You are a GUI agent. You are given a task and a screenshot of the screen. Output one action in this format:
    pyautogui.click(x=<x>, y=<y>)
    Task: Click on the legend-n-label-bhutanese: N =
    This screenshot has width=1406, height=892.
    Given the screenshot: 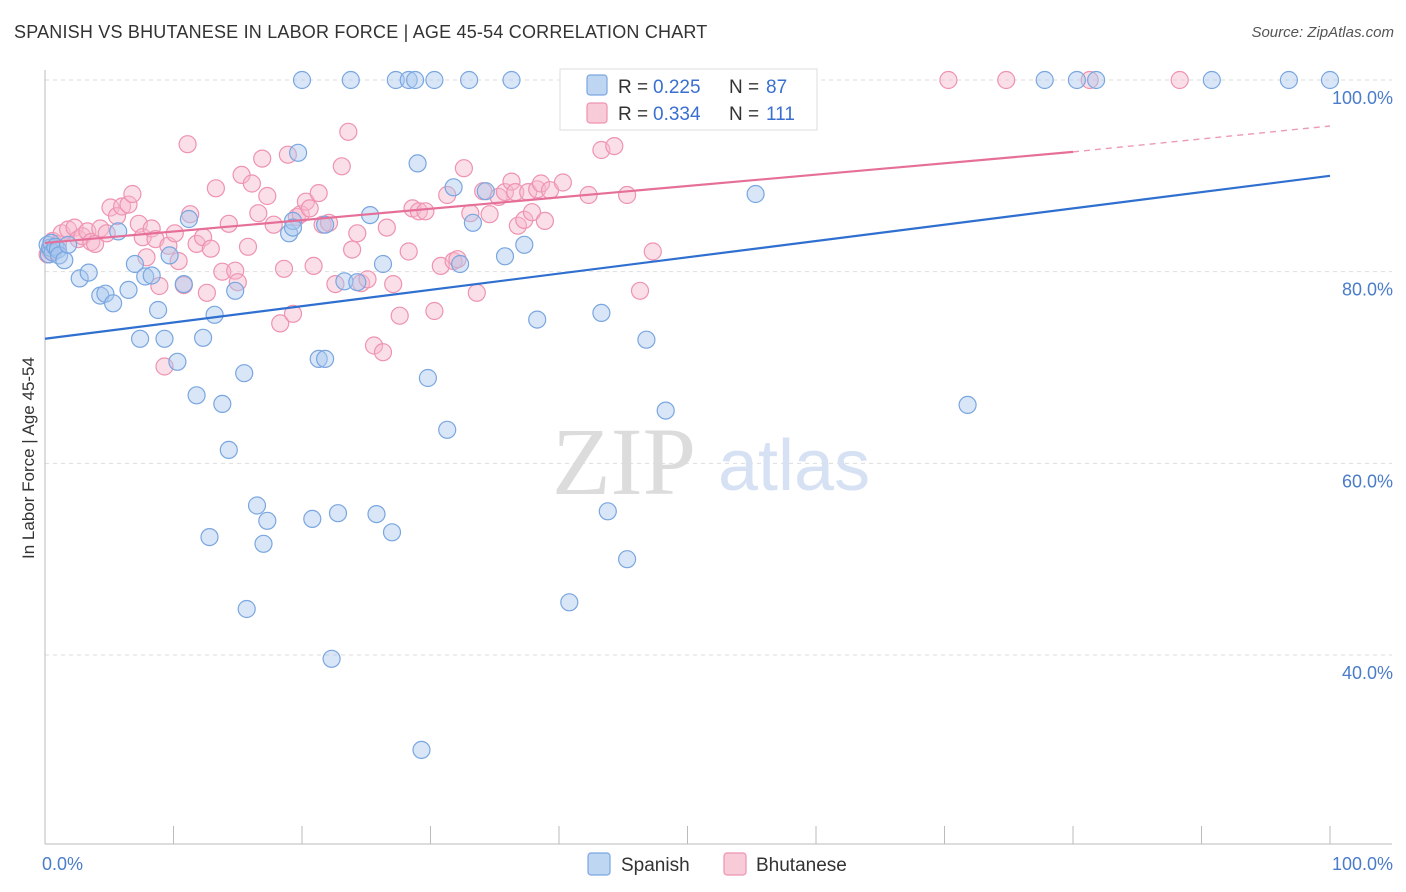 What is the action you would take?
    pyautogui.click(x=744, y=114)
    